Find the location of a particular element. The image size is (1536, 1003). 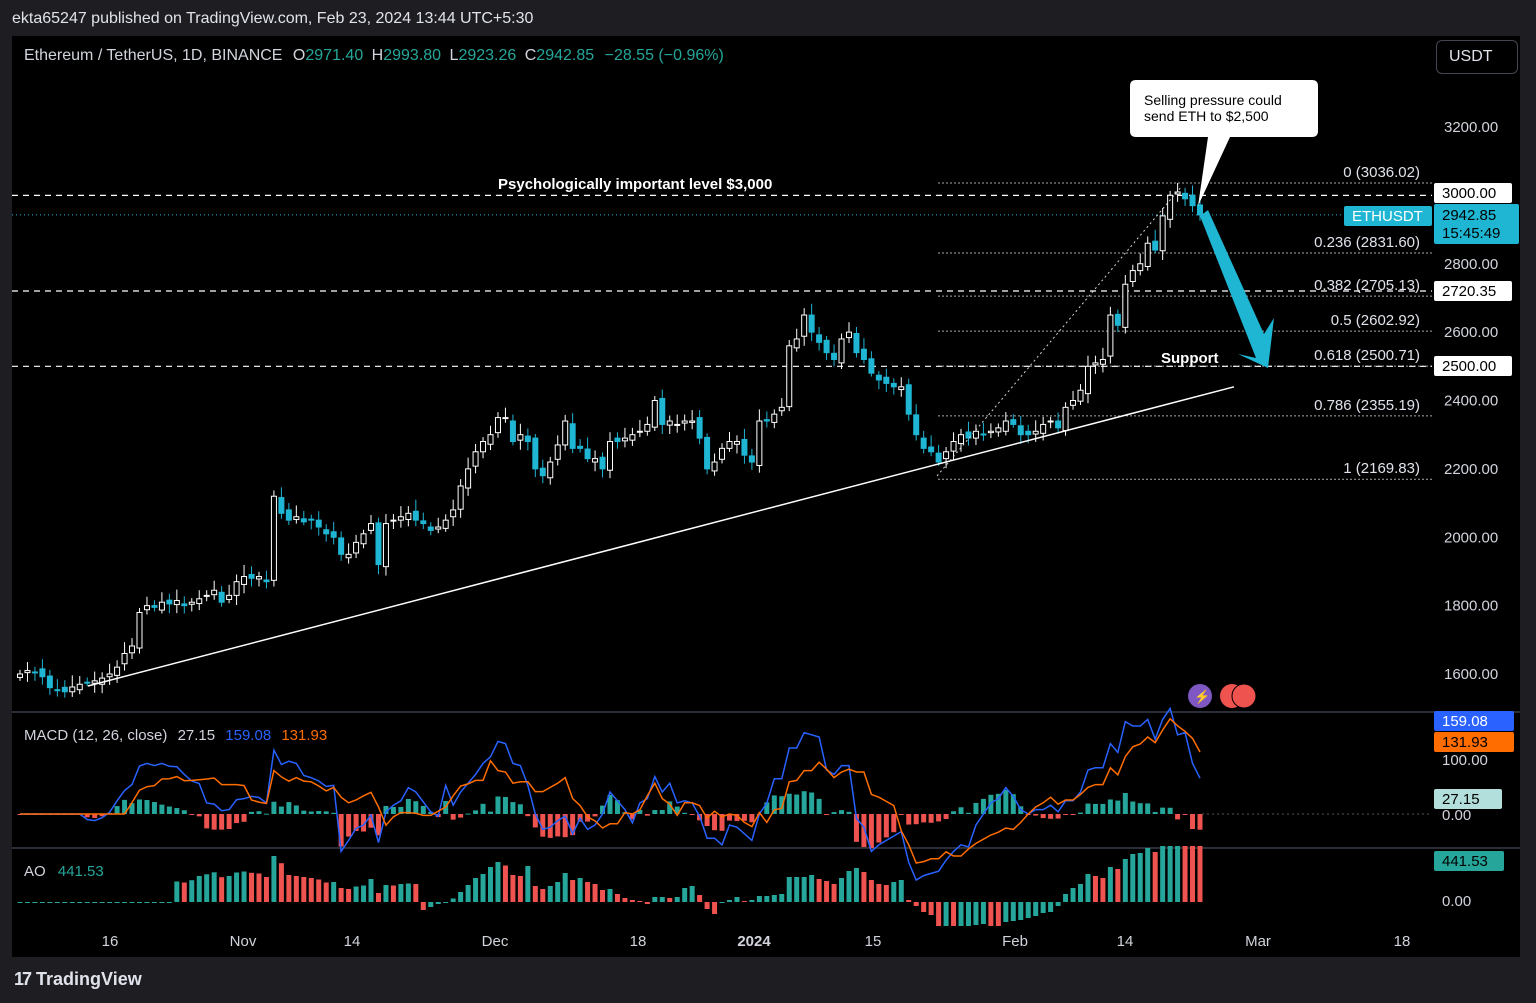

x-tick-label: 18 is located at coordinates (638, 941).